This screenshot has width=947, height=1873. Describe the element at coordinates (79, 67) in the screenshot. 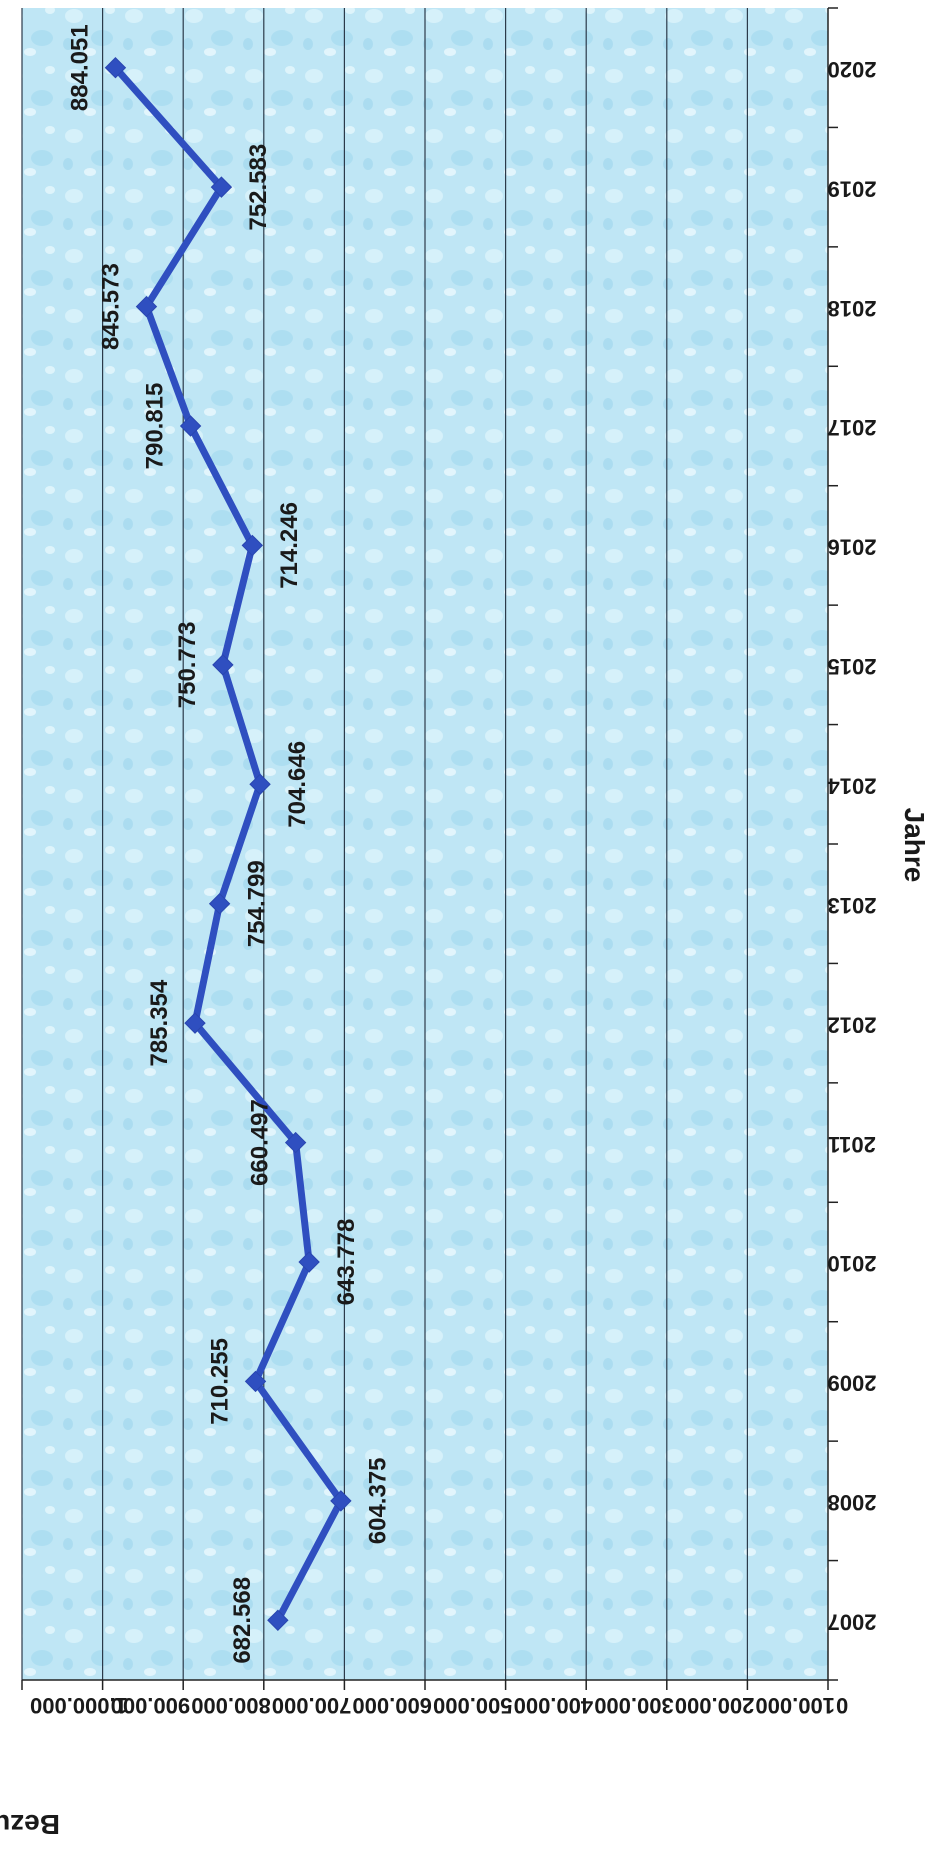

I see `data-label: 884.051` at that location.